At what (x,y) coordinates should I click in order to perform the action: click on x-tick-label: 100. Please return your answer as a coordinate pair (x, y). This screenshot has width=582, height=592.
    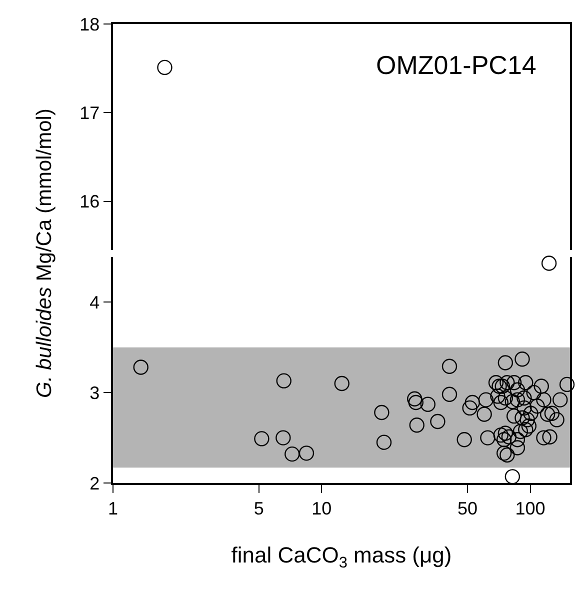
    Looking at the image, I should click on (530, 508).